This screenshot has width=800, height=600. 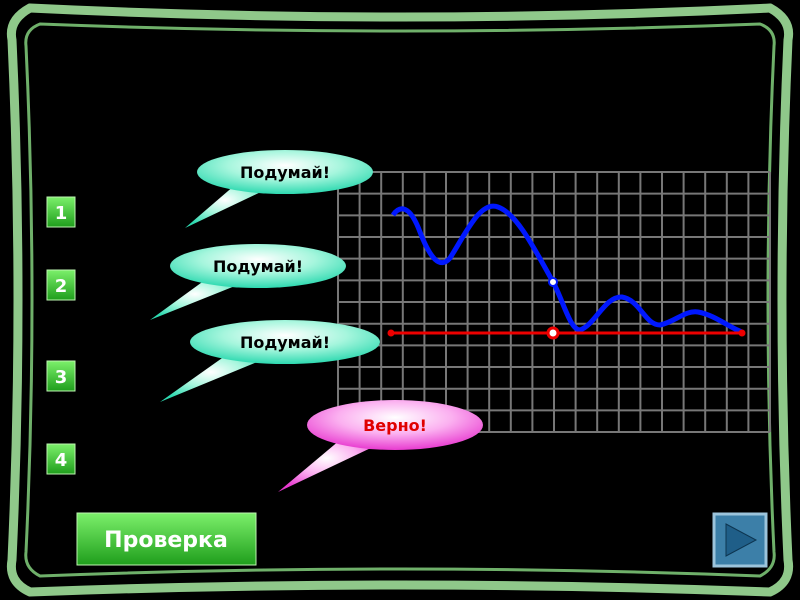 I want to click on next-button, so click(x=740, y=540).